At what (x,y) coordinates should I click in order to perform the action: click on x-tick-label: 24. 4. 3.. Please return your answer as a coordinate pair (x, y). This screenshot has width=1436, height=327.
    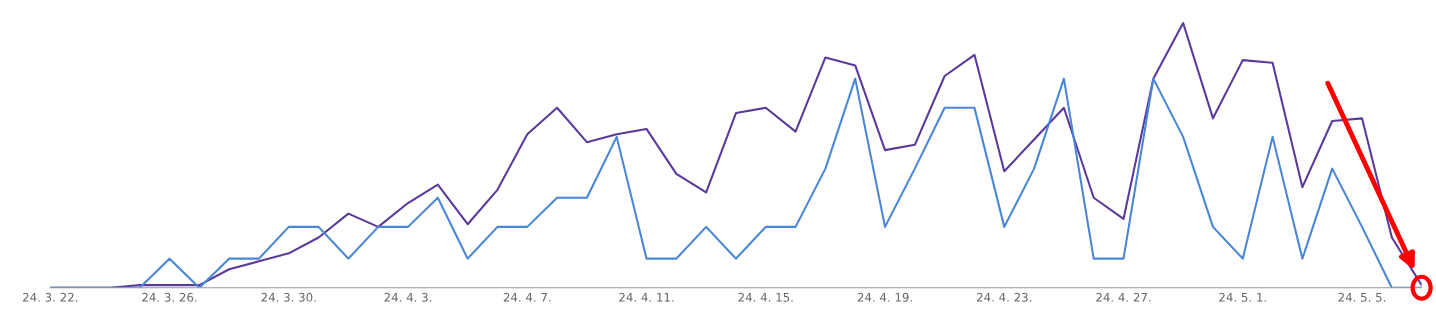
    Looking at the image, I should click on (408, 297).